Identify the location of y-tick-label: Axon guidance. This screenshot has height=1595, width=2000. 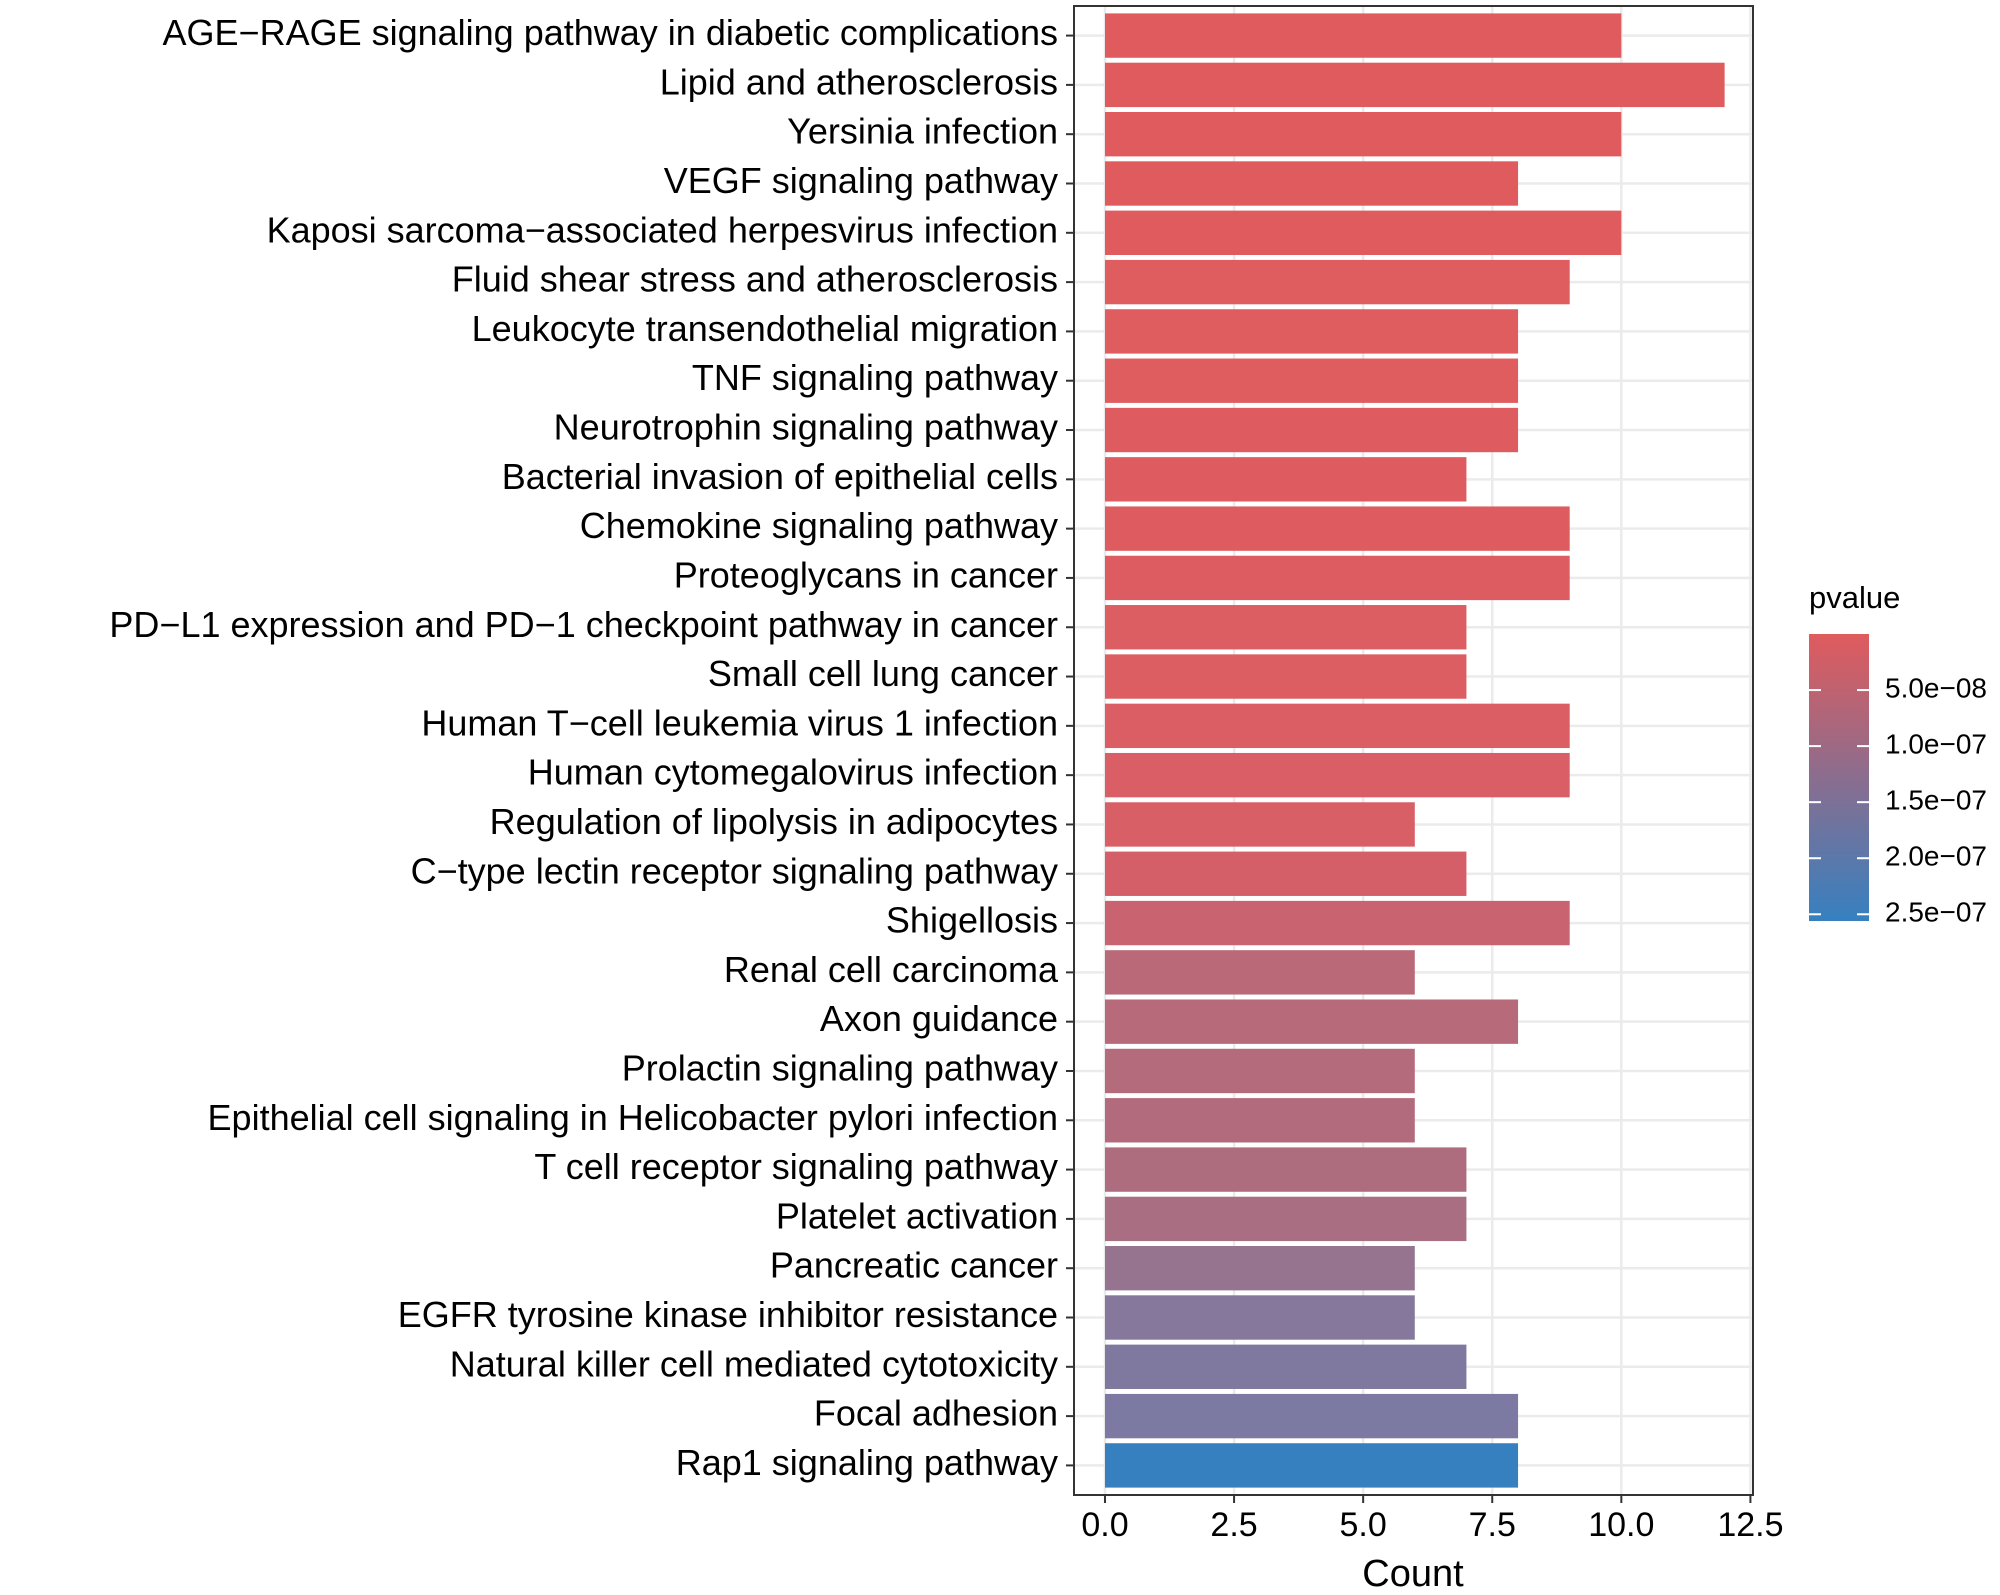
(939, 1018).